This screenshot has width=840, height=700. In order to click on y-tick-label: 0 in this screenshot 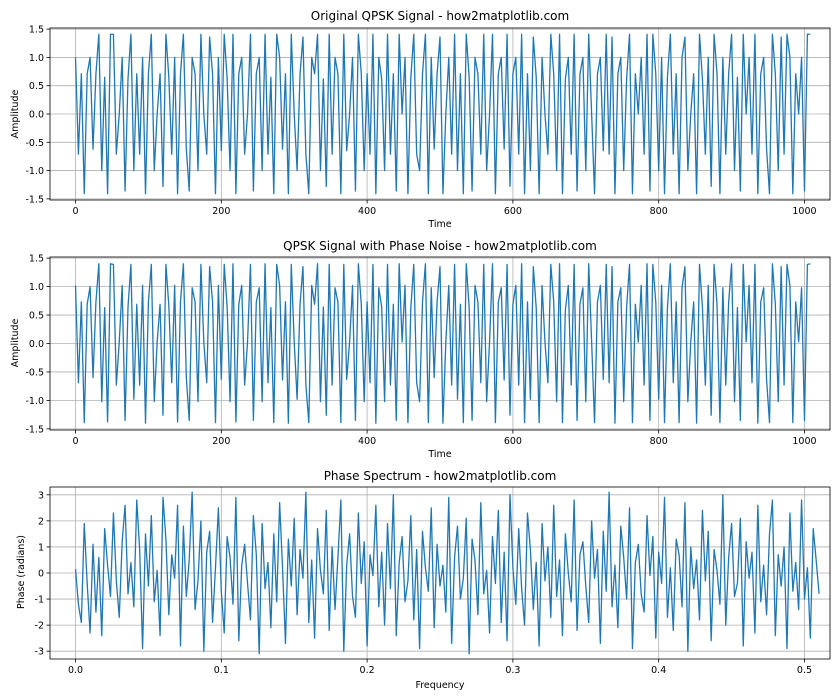, I will do `click(41, 574)`.